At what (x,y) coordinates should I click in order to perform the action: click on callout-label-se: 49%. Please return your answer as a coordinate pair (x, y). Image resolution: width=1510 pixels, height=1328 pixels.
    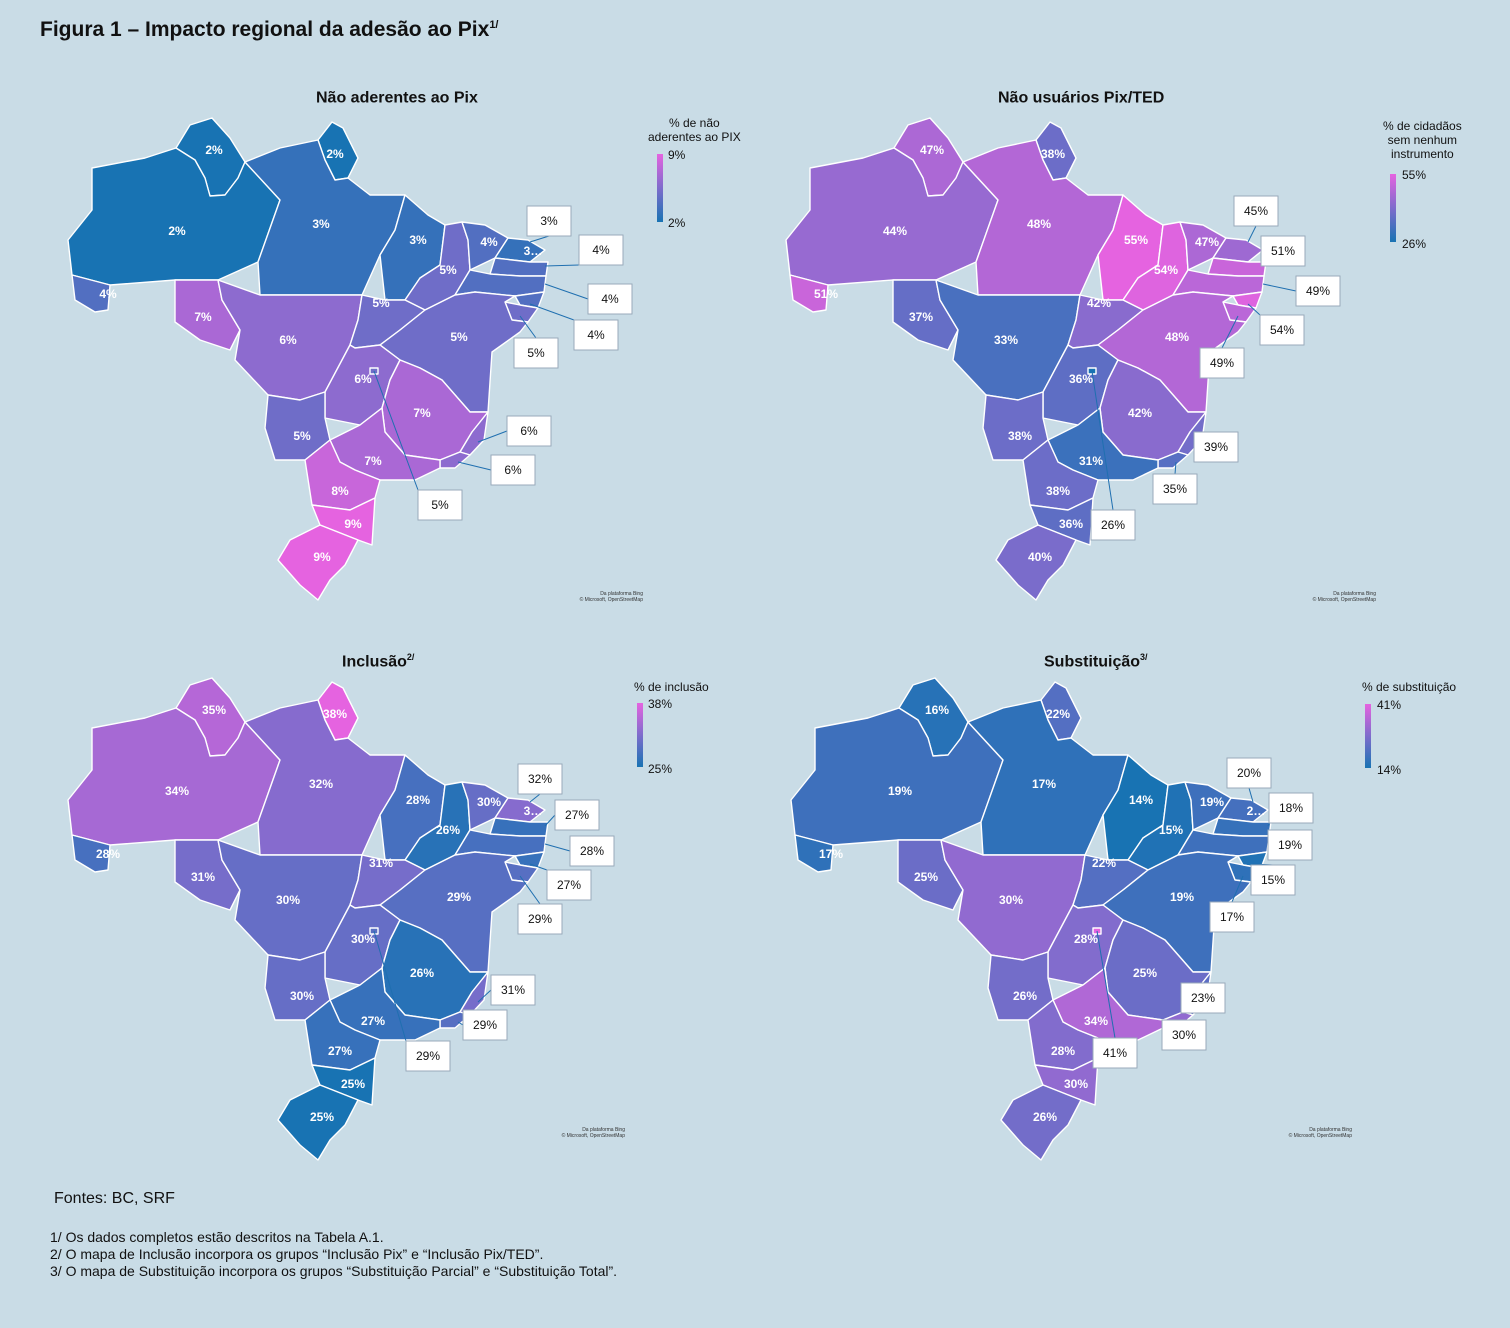
    Looking at the image, I should click on (1222, 363).